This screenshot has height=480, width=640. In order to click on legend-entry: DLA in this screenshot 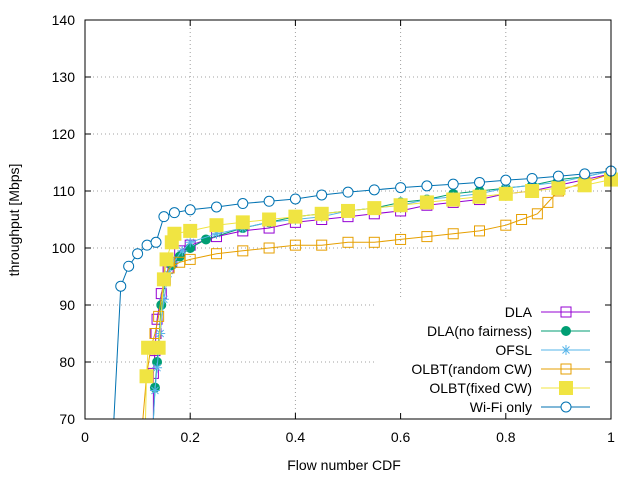, I will do `click(547, 312)`.